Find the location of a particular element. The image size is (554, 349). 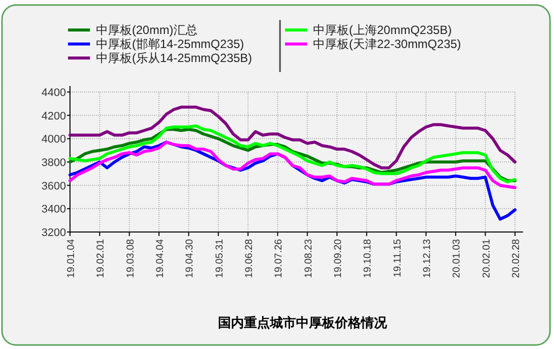

x-tick-label: 19.05.31 is located at coordinates (220, 258).